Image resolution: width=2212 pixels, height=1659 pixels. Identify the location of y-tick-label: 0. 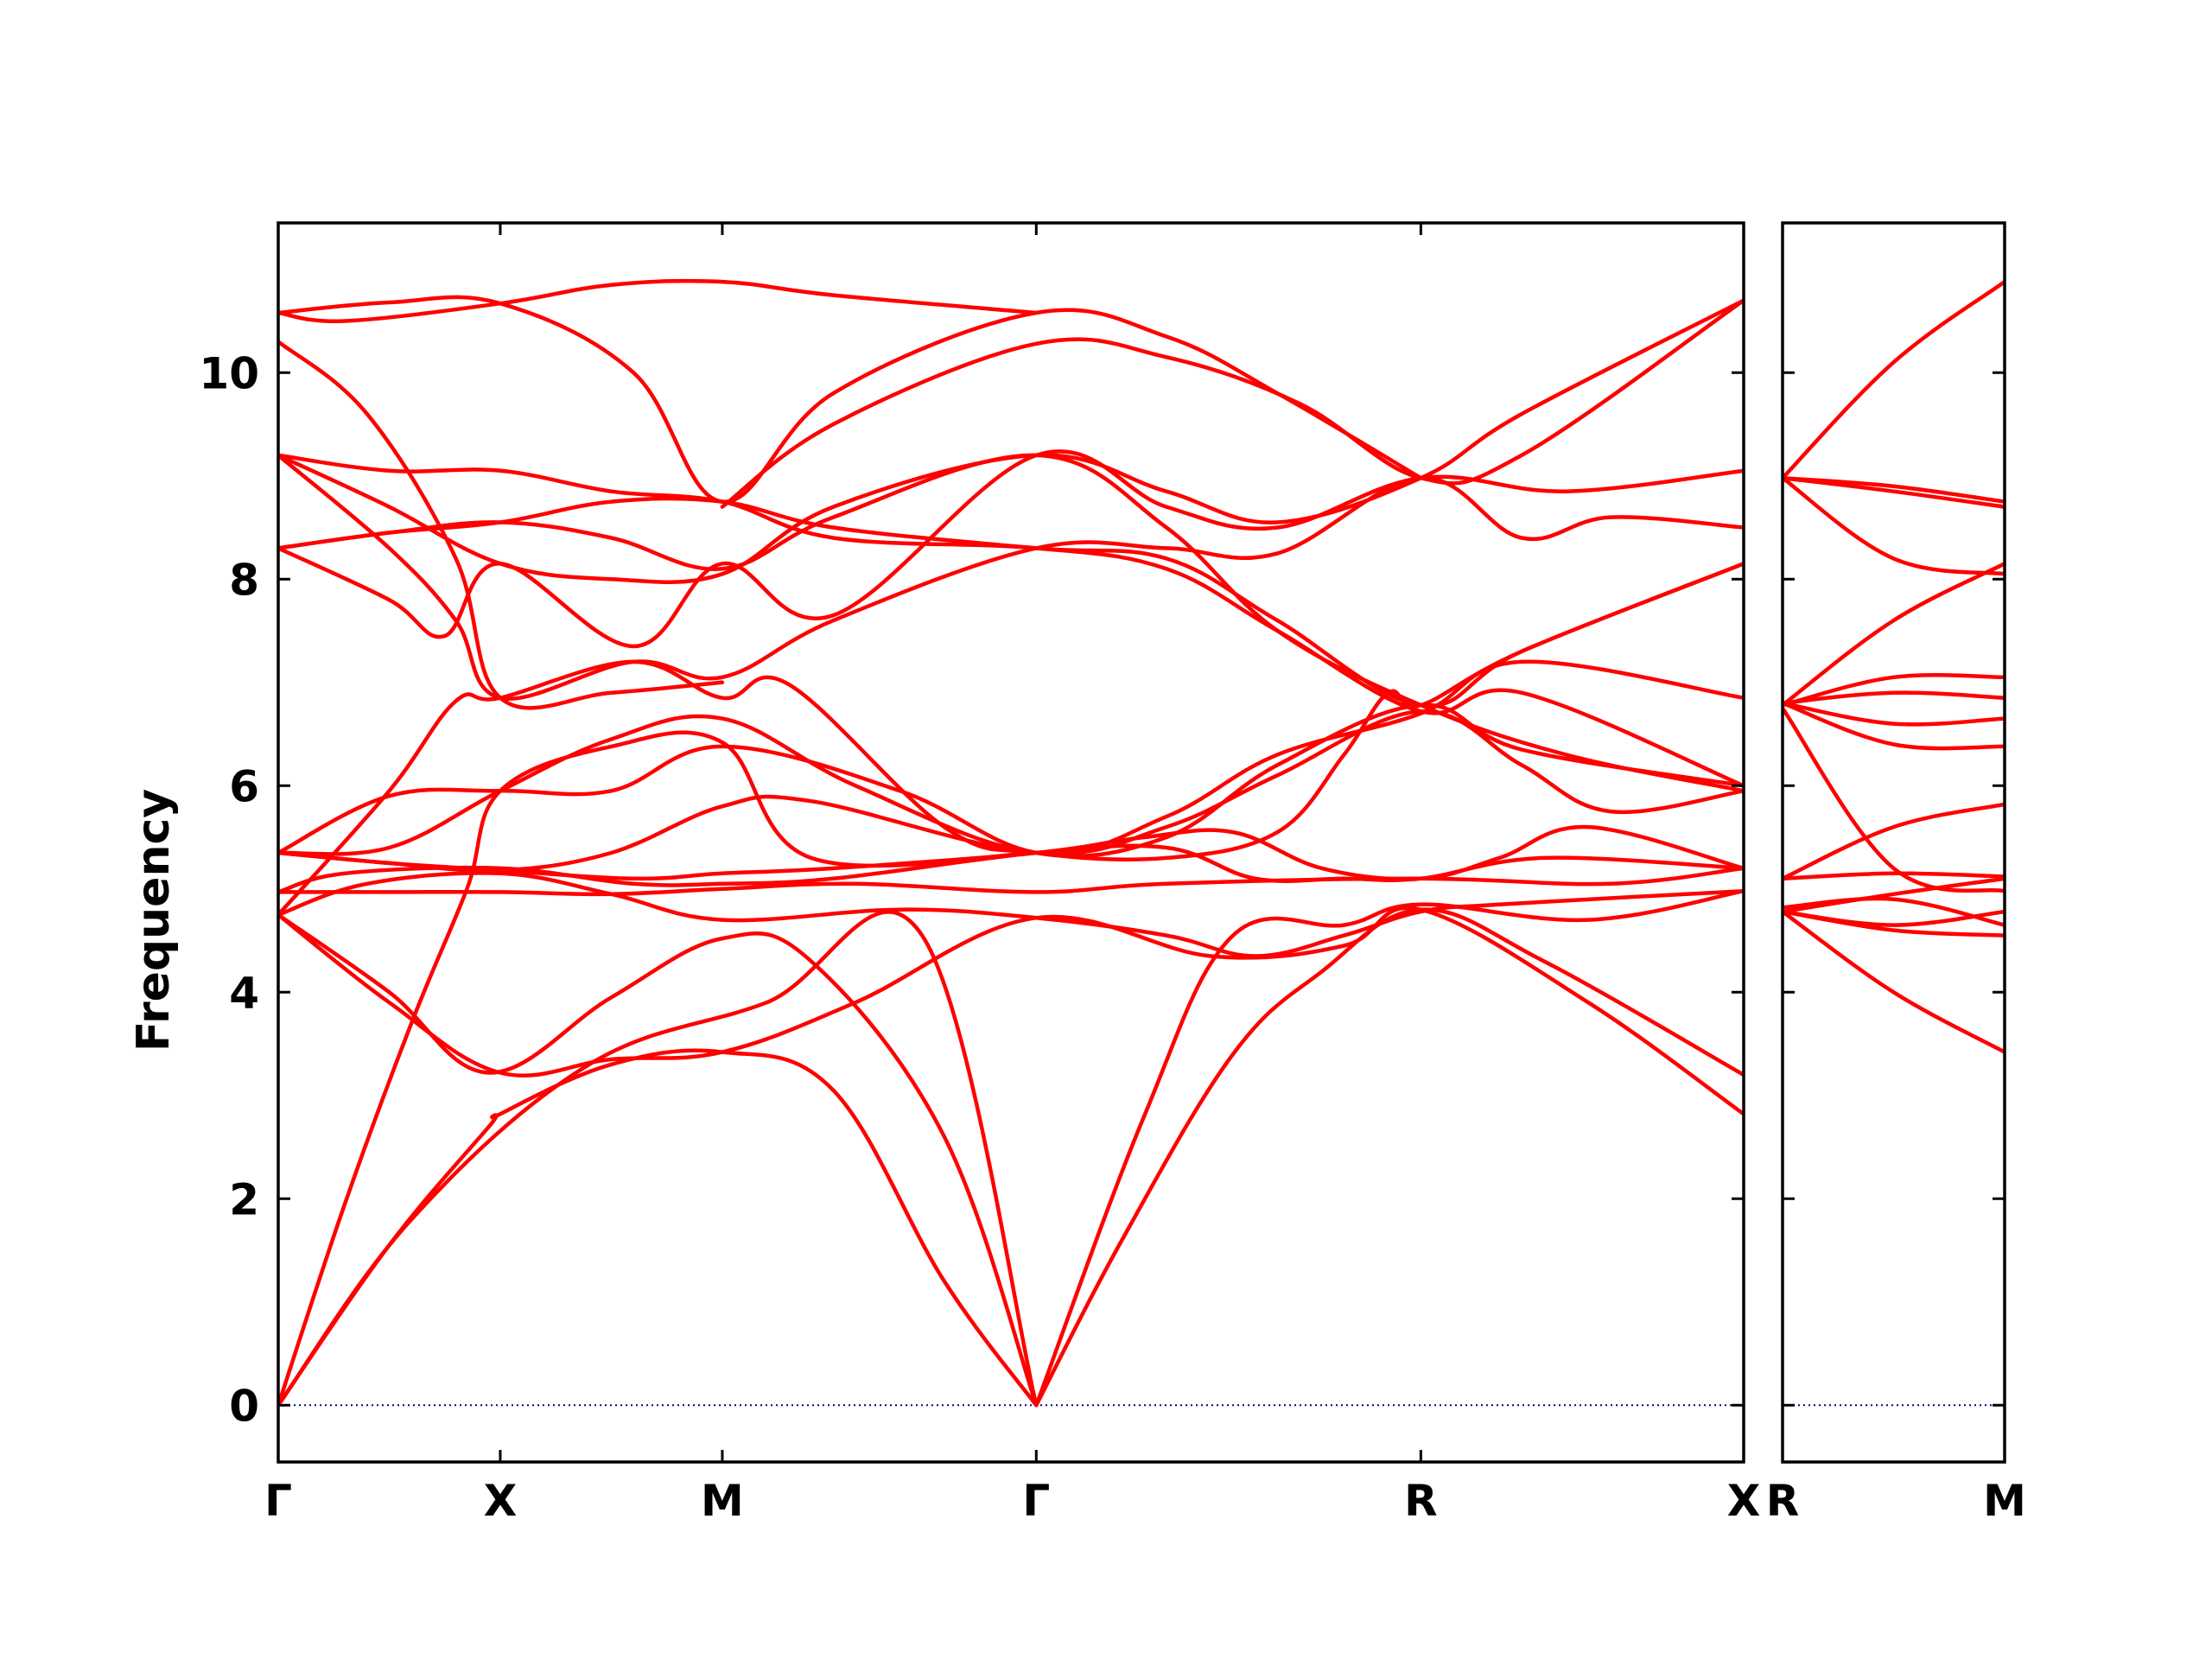
(244, 1406).